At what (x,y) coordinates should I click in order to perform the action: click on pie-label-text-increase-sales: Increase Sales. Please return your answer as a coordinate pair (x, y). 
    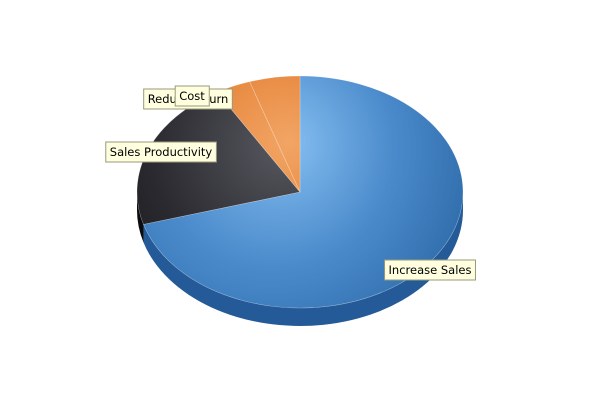
    Looking at the image, I should click on (430, 270).